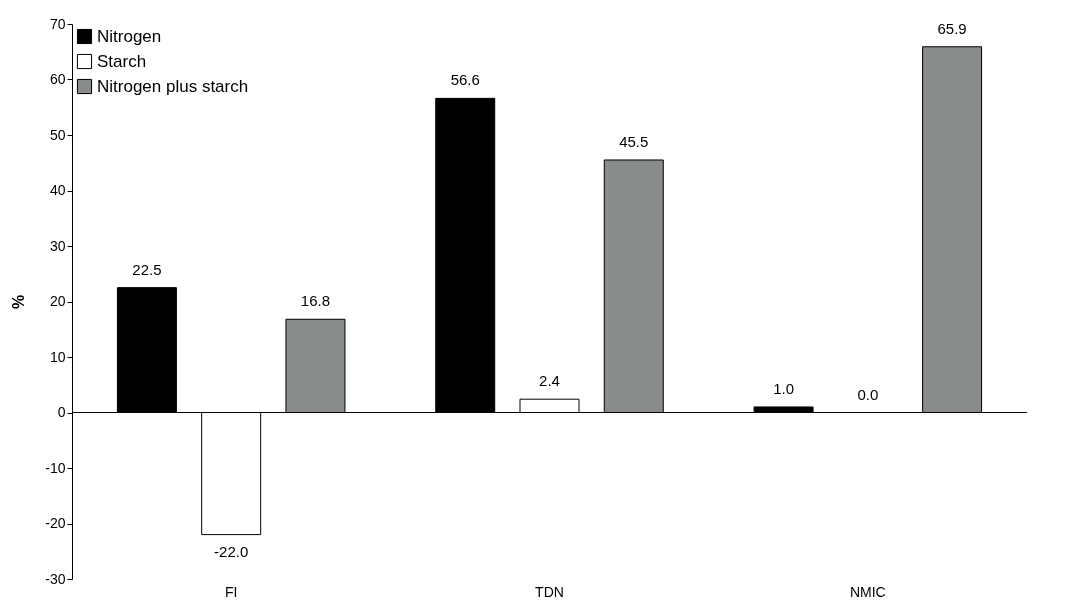 The width and height of the screenshot is (1068, 609). I want to click on data-label: 16.8, so click(315, 301).